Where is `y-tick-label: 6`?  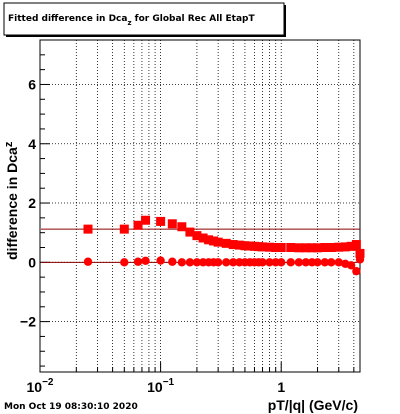
y-tick-label: 6 is located at coordinates (32, 84).